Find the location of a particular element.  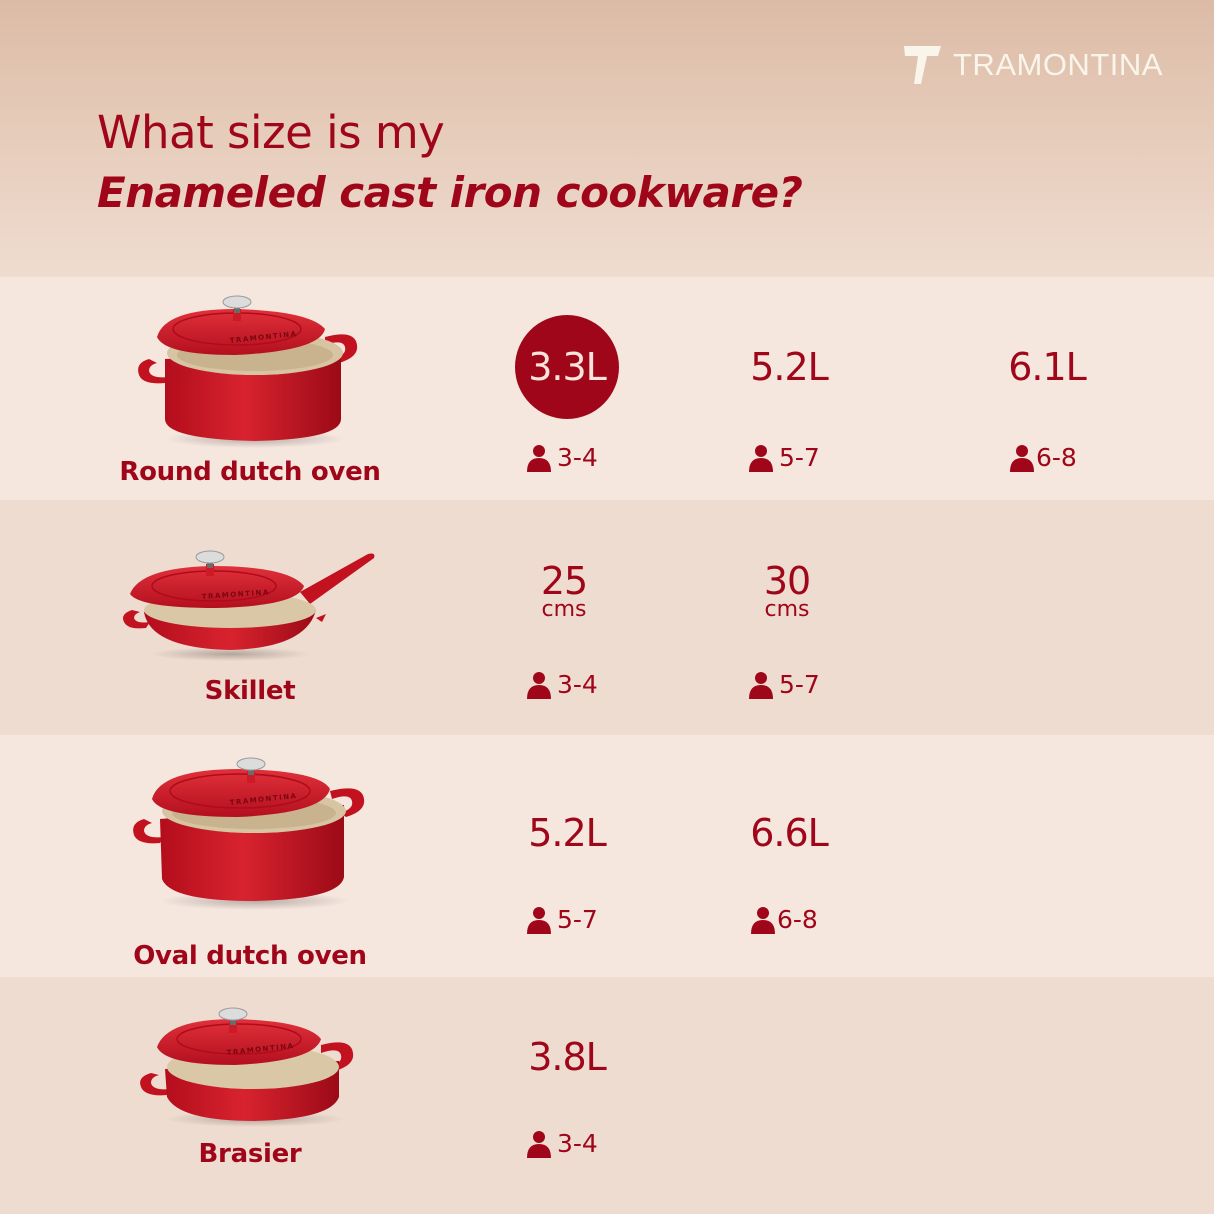

size-value: 3.8L is located at coordinates (567, 1057).